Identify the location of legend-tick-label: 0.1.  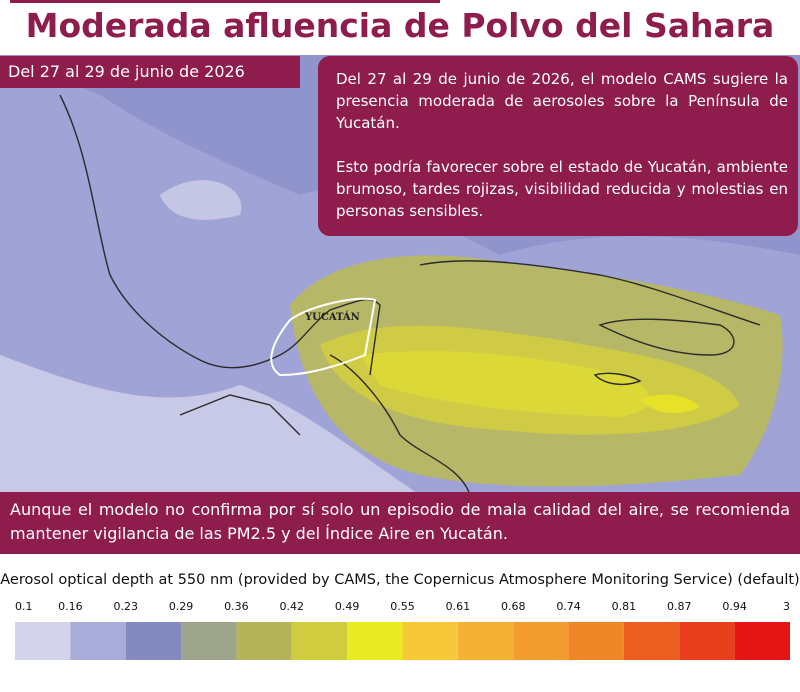
(24, 606).